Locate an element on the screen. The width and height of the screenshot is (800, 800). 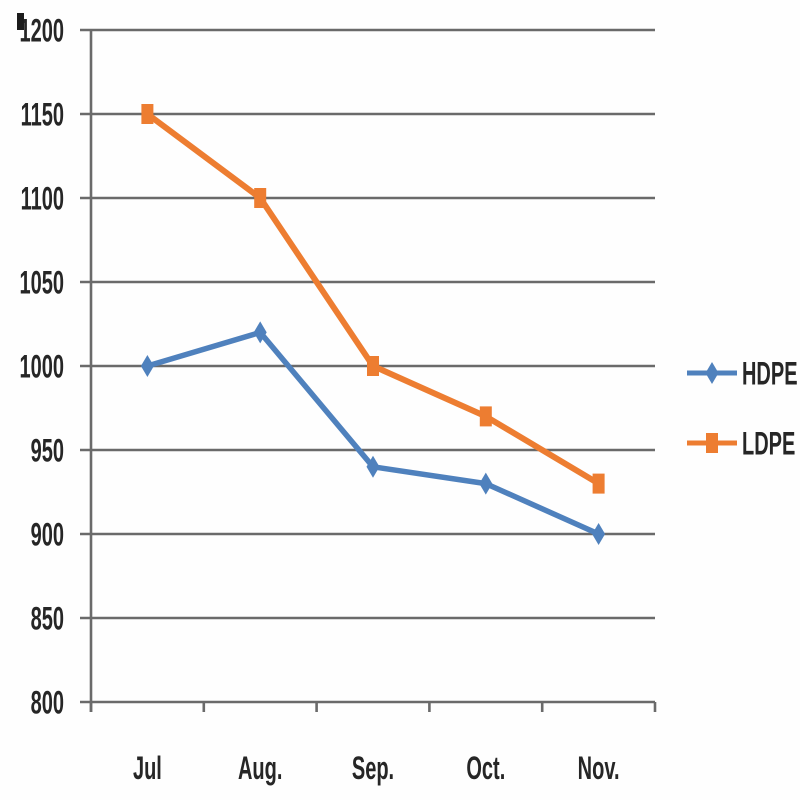
x-axis-tick-label: Aug. is located at coordinates (260, 768).